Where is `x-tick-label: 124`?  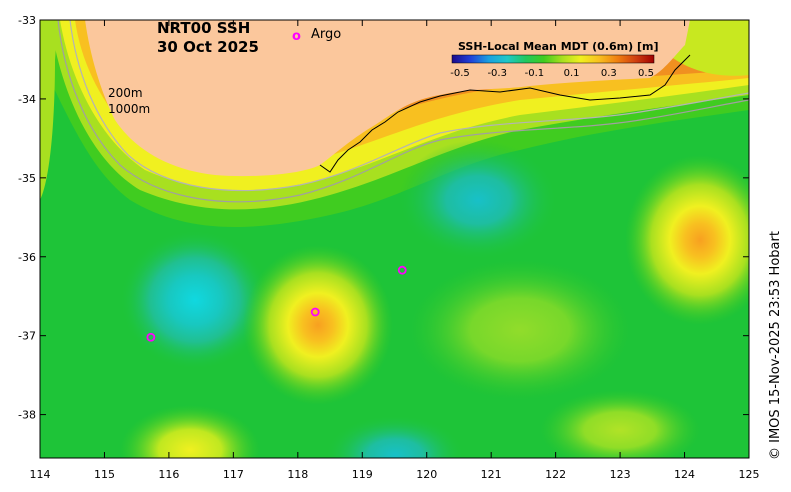
x-tick-label: 124 is located at coordinates (684, 474).